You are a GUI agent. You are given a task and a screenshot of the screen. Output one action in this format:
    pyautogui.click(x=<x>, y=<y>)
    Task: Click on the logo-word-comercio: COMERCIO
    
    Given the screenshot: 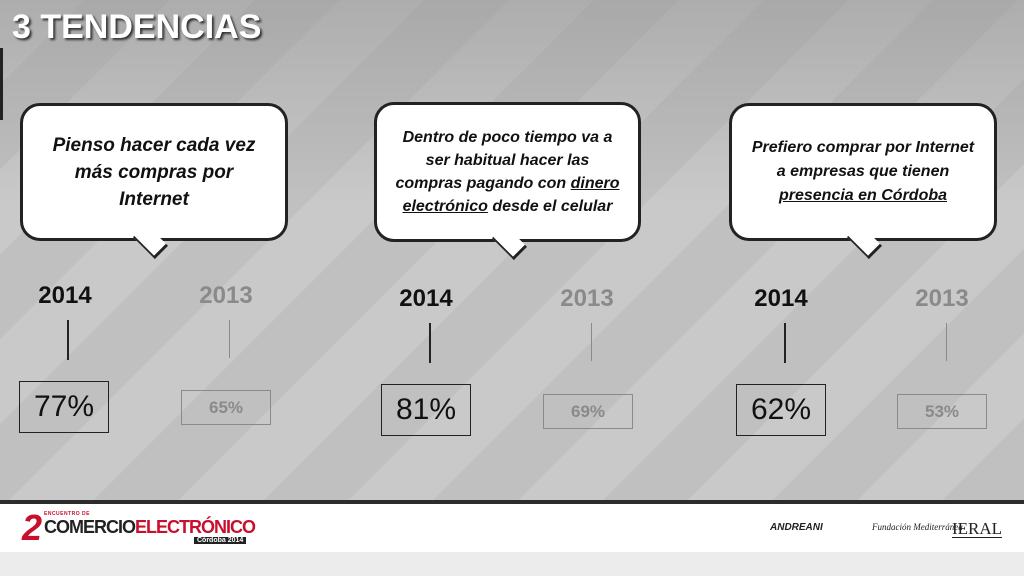 What is the action you would take?
    pyautogui.click(x=90, y=527)
    